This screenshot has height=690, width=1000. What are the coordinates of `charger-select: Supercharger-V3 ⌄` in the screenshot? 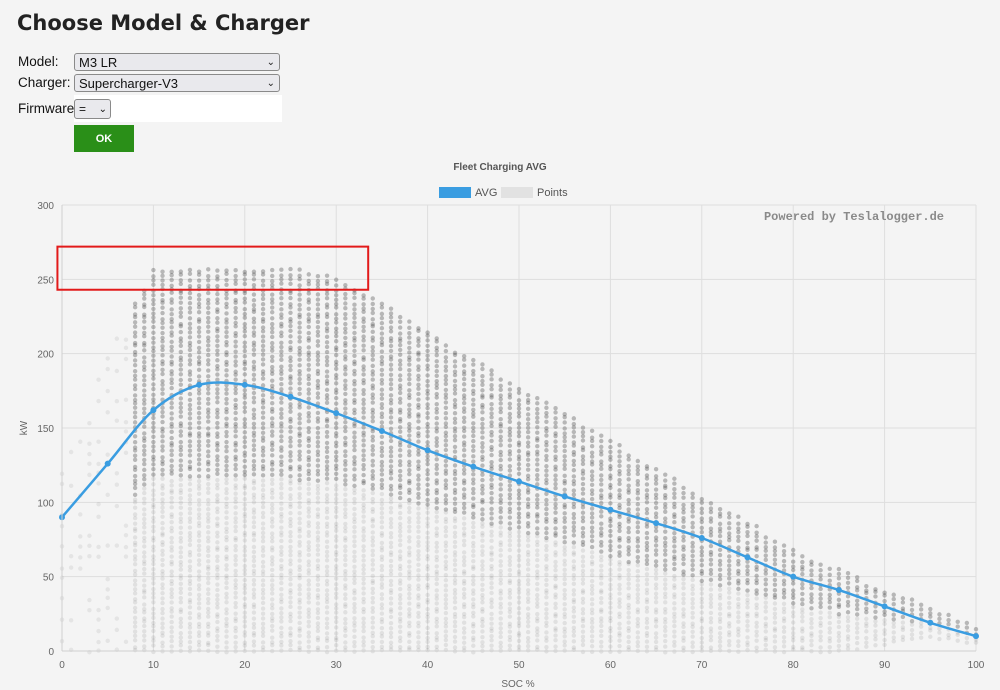 It's located at (177, 83).